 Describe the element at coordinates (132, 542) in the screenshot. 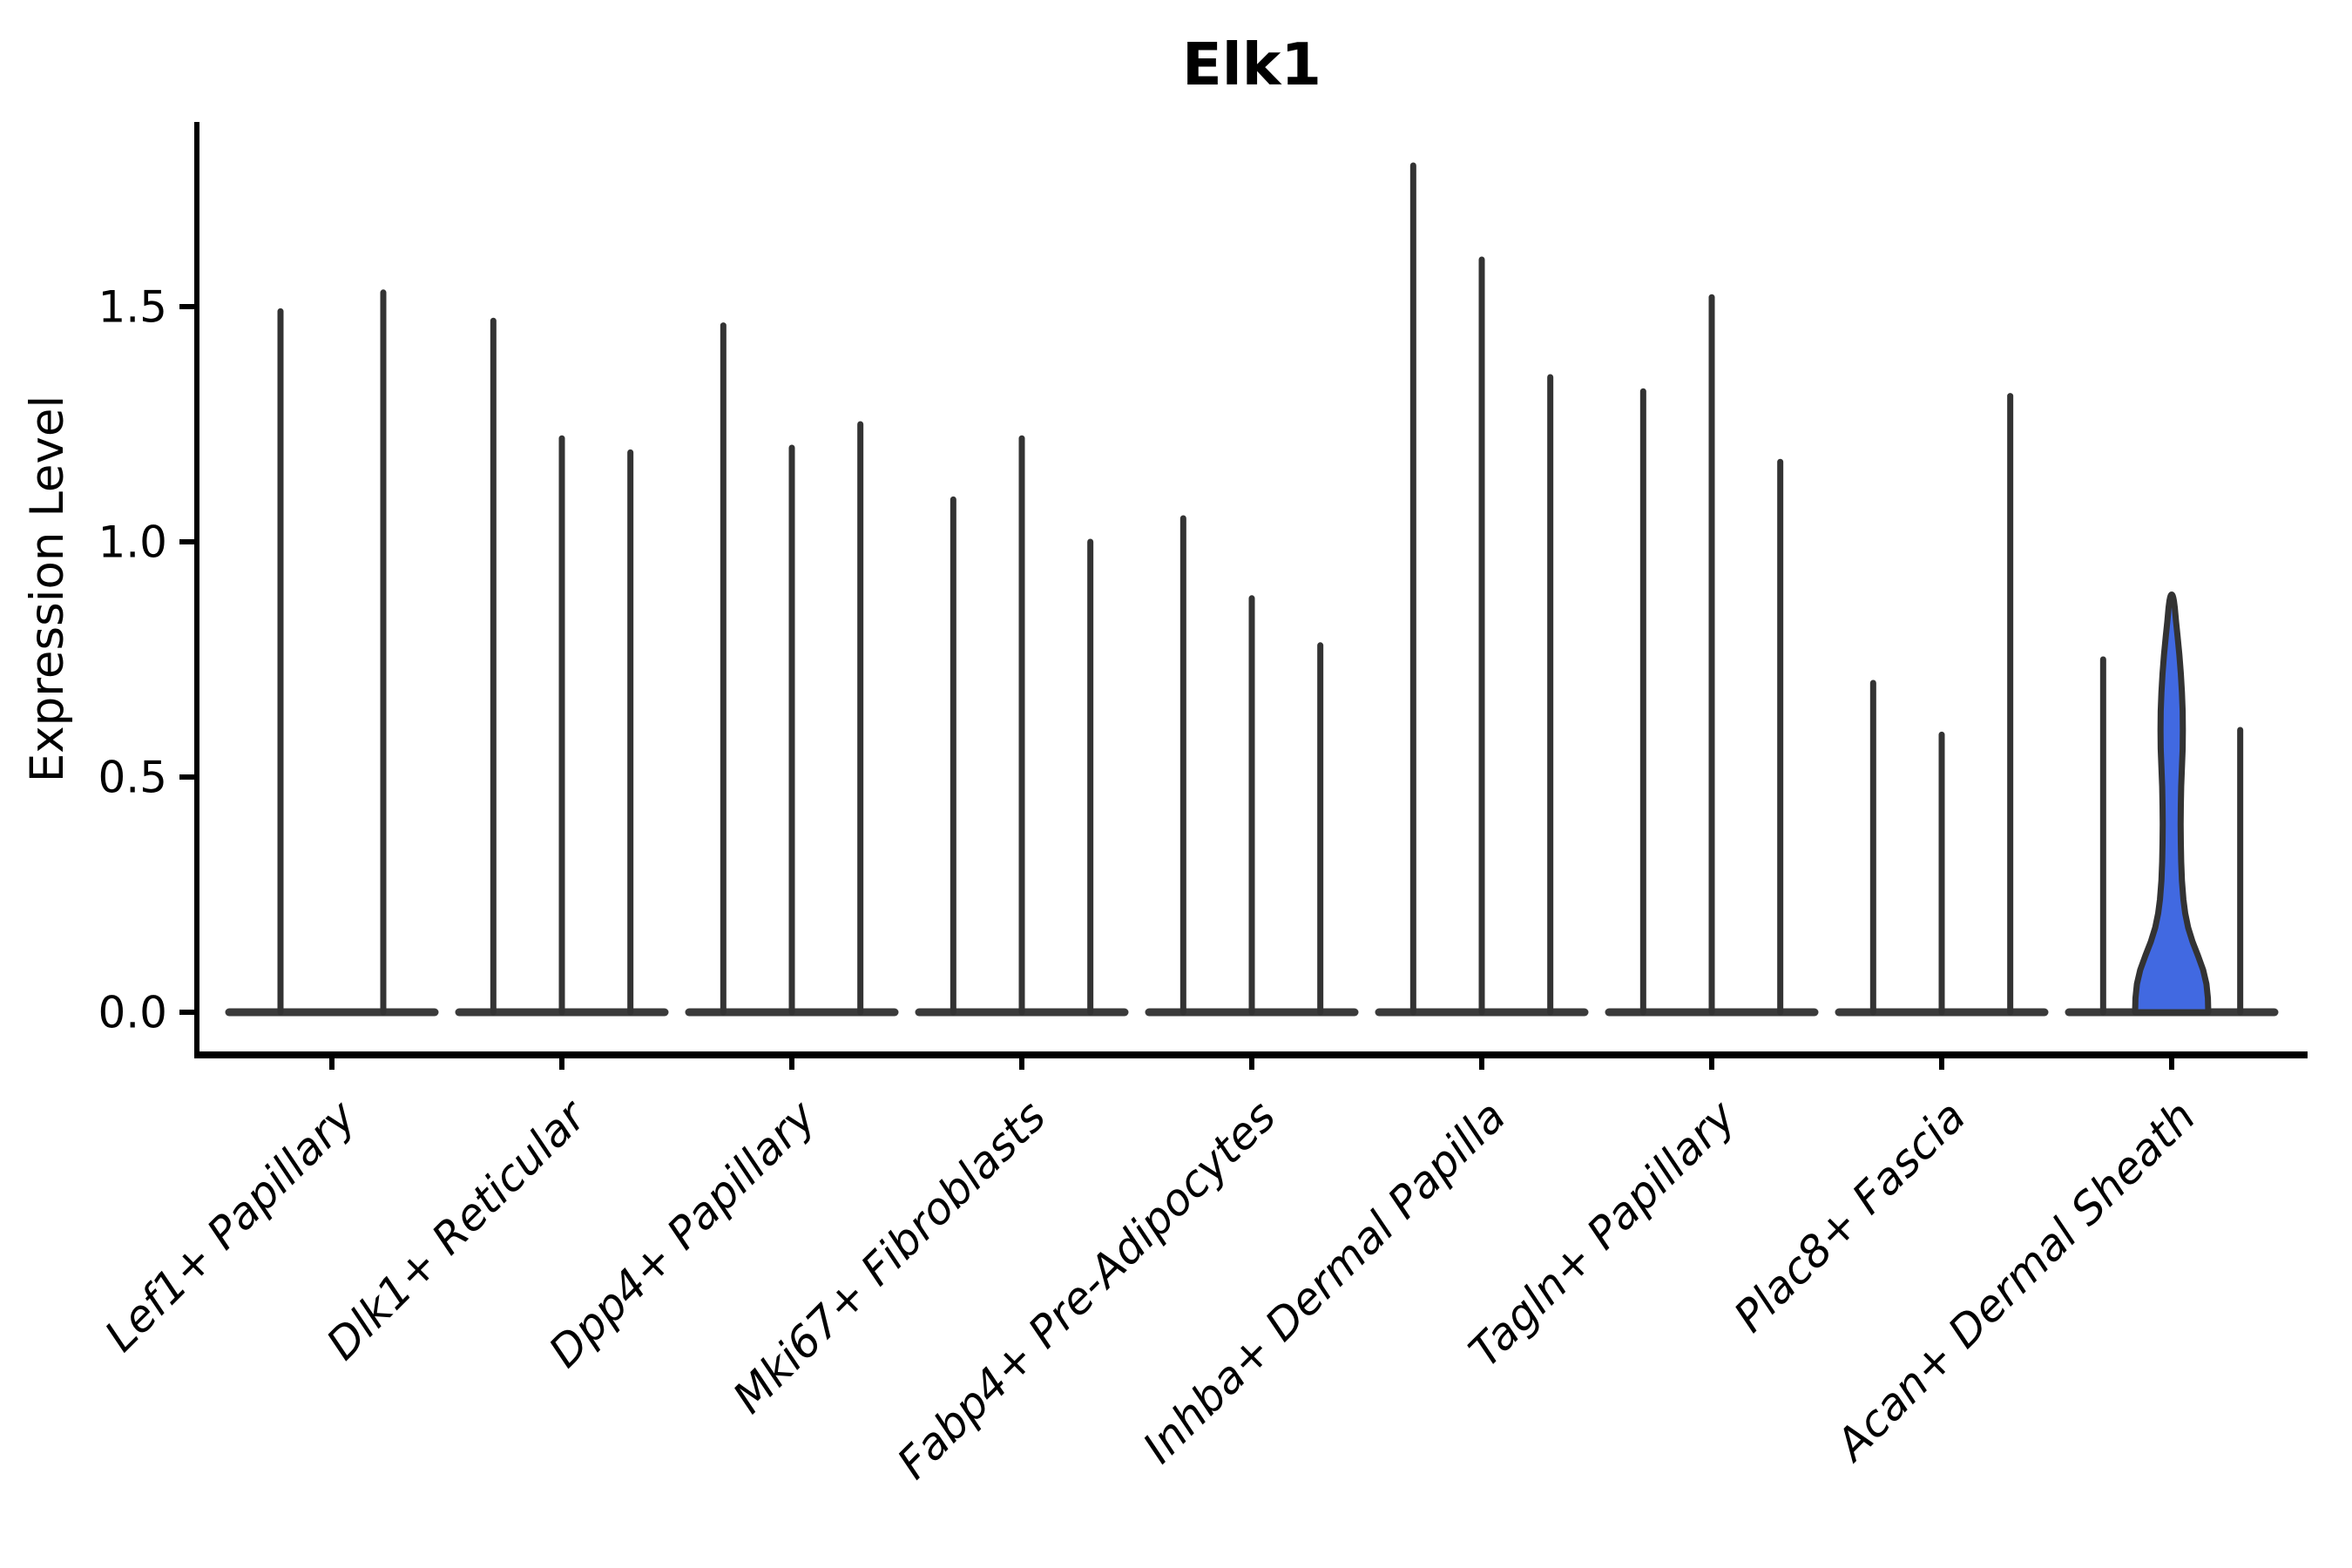

I see `y-tick-label: 1.0` at that location.